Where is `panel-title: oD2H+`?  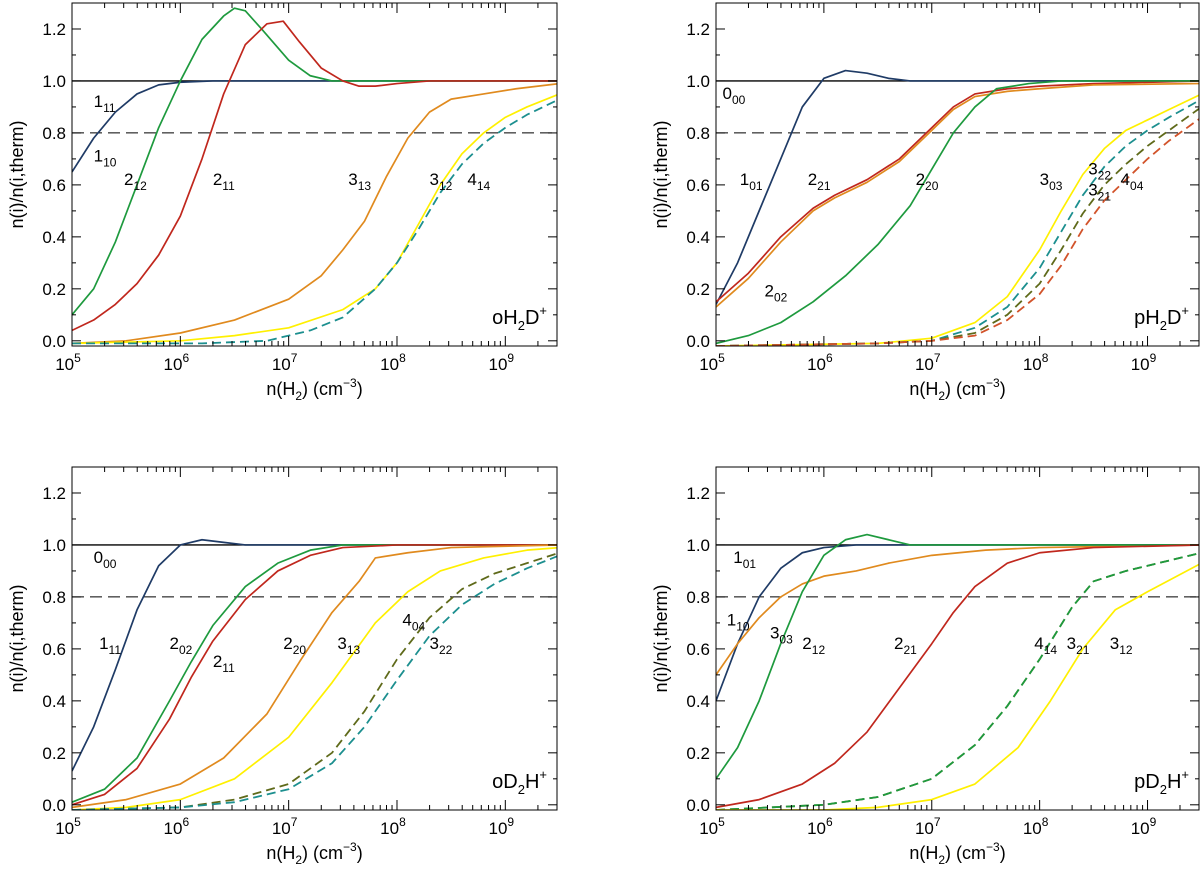 panel-title: oD2H+ is located at coordinates (519, 782).